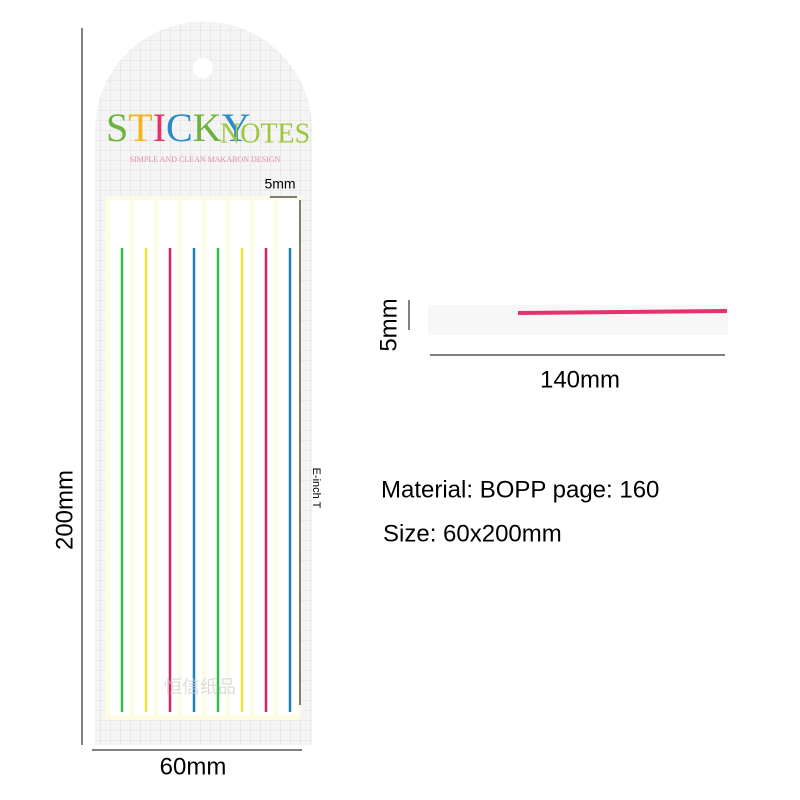 Image resolution: width=800 pixels, height=800 pixels. What do you see at coordinates (193, 766) in the screenshot?
I see `width-label: 60mm` at bounding box center [193, 766].